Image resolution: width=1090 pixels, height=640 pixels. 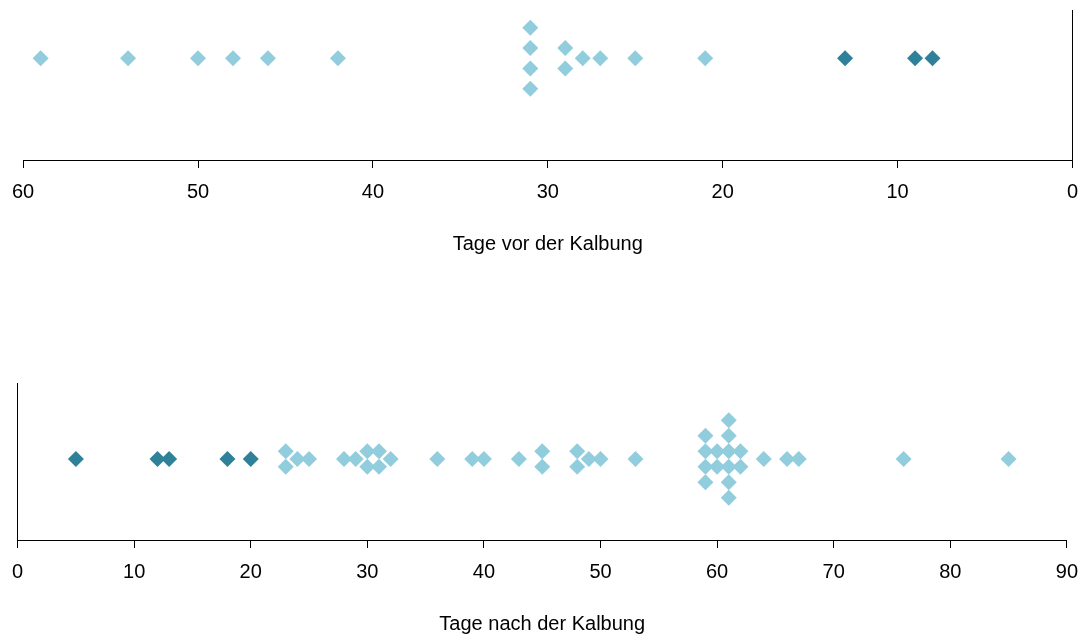 What do you see at coordinates (950, 570) in the screenshot?
I see `x-tick-label: 80` at bounding box center [950, 570].